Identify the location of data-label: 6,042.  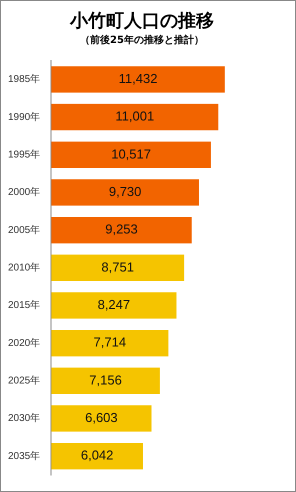
(97, 455).